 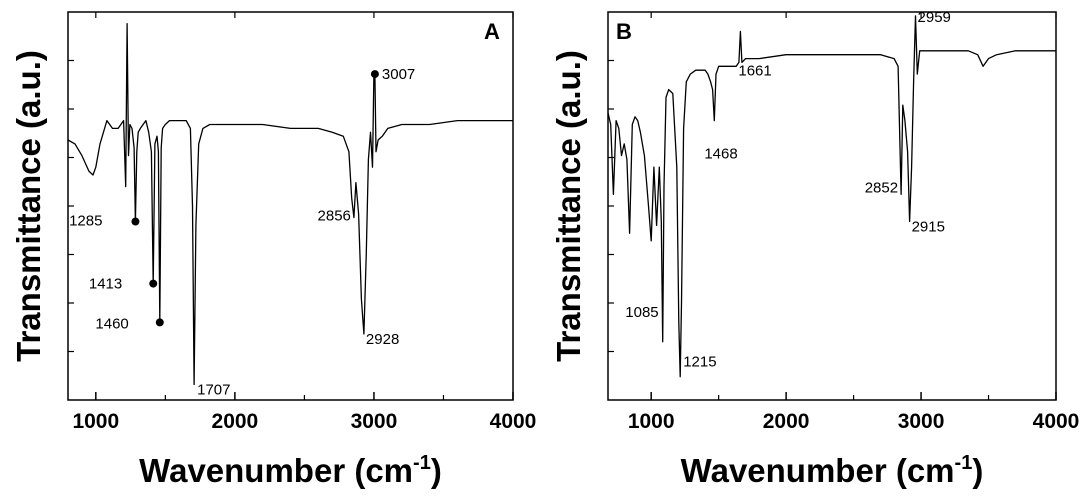 What do you see at coordinates (624, 31) in the screenshot?
I see `panel-letter: B` at bounding box center [624, 31].